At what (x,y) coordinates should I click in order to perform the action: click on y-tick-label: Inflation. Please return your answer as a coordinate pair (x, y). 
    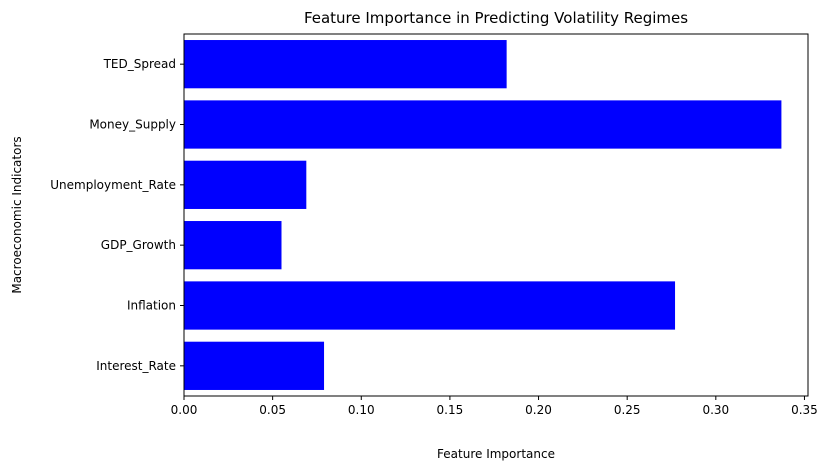
    Looking at the image, I should click on (151, 306).